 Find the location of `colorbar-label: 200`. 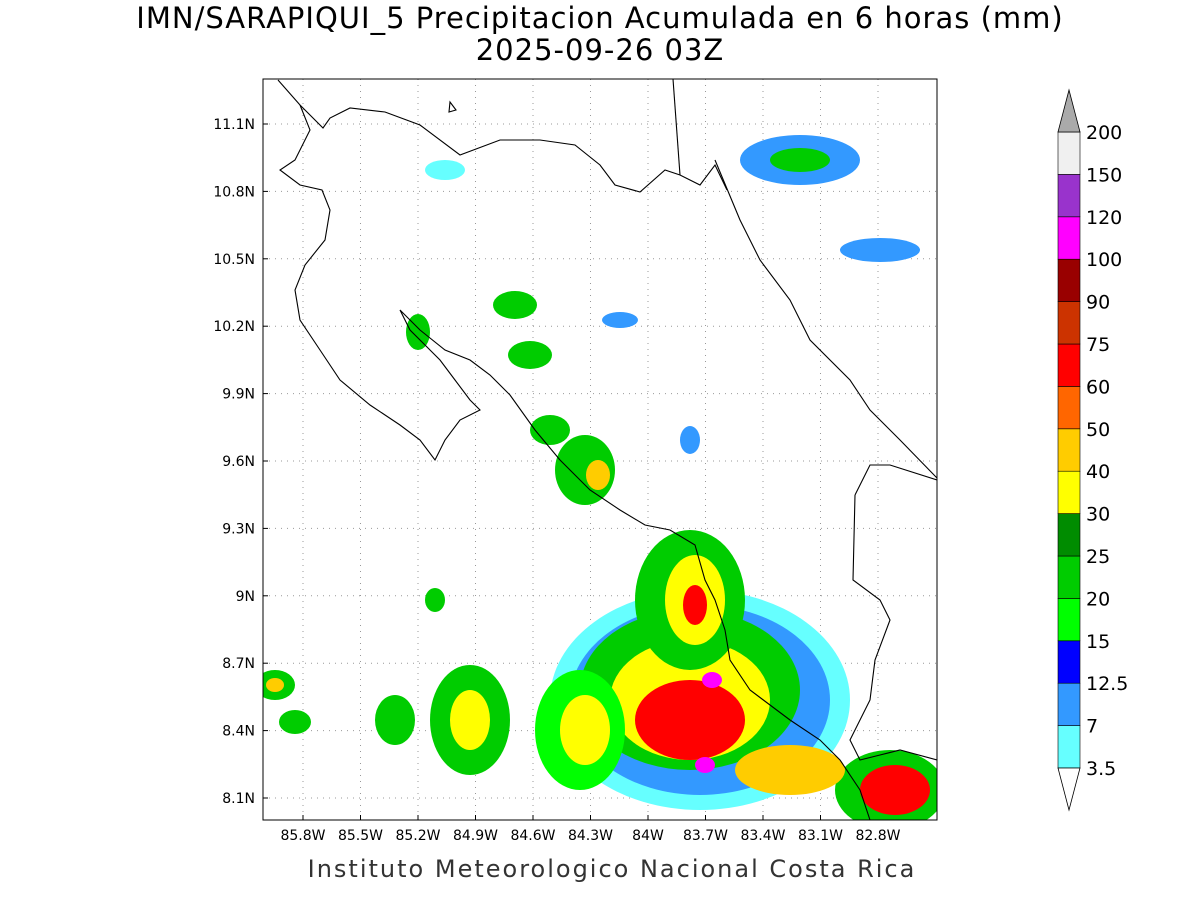

colorbar-label: 200 is located at coordinates (1104, 133).